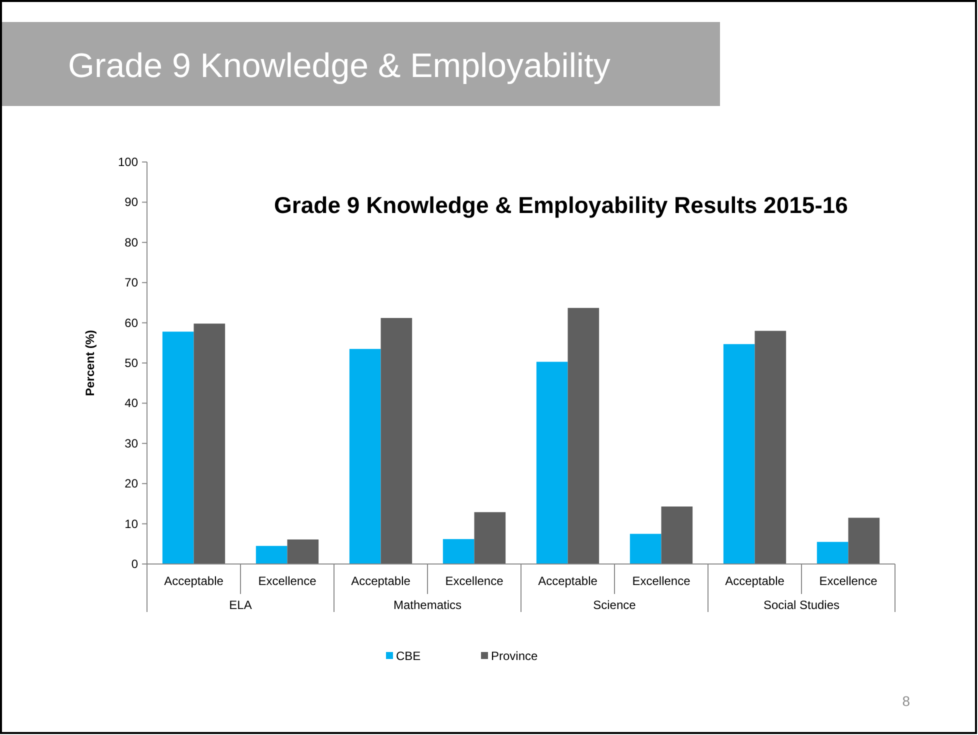 This screenshot has height=735, width=978. I want to click on y-tick-label: 40, so click(131, 403).